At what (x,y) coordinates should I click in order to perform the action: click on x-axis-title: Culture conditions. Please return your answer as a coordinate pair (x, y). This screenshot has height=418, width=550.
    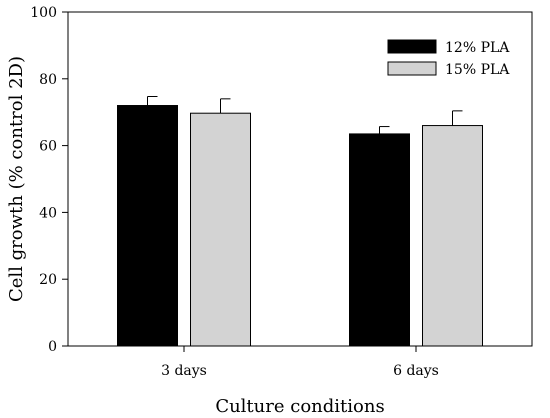
    Looking at the image, I should click on (299, 406).